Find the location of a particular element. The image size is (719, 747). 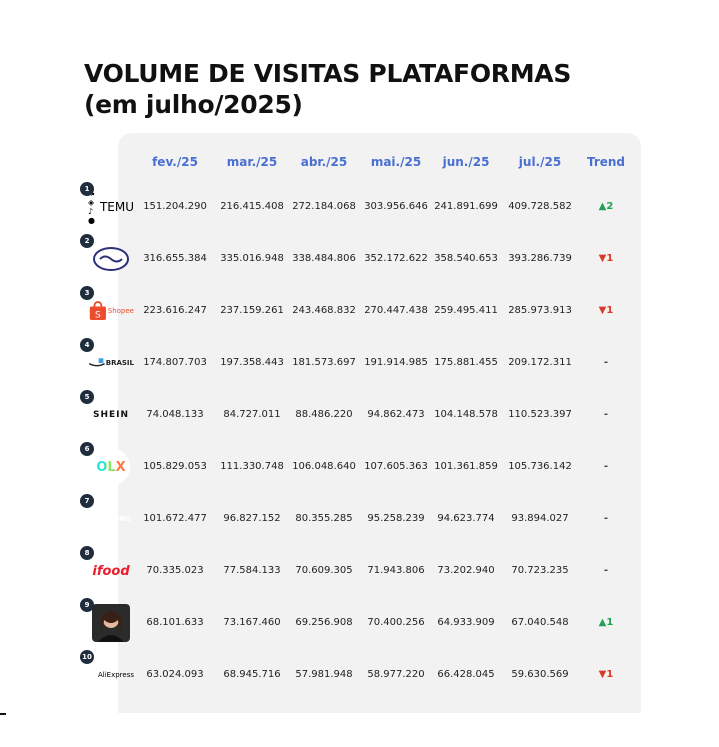

table-cell: 101.361.859 is located at coordinates (466, 466).